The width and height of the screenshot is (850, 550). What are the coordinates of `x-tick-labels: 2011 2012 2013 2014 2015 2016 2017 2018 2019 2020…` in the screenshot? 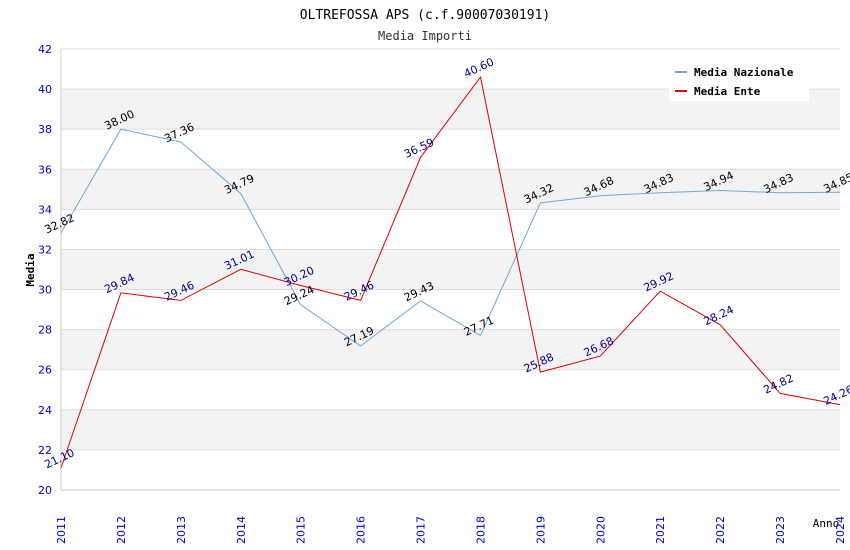 It's located at (451, 530).